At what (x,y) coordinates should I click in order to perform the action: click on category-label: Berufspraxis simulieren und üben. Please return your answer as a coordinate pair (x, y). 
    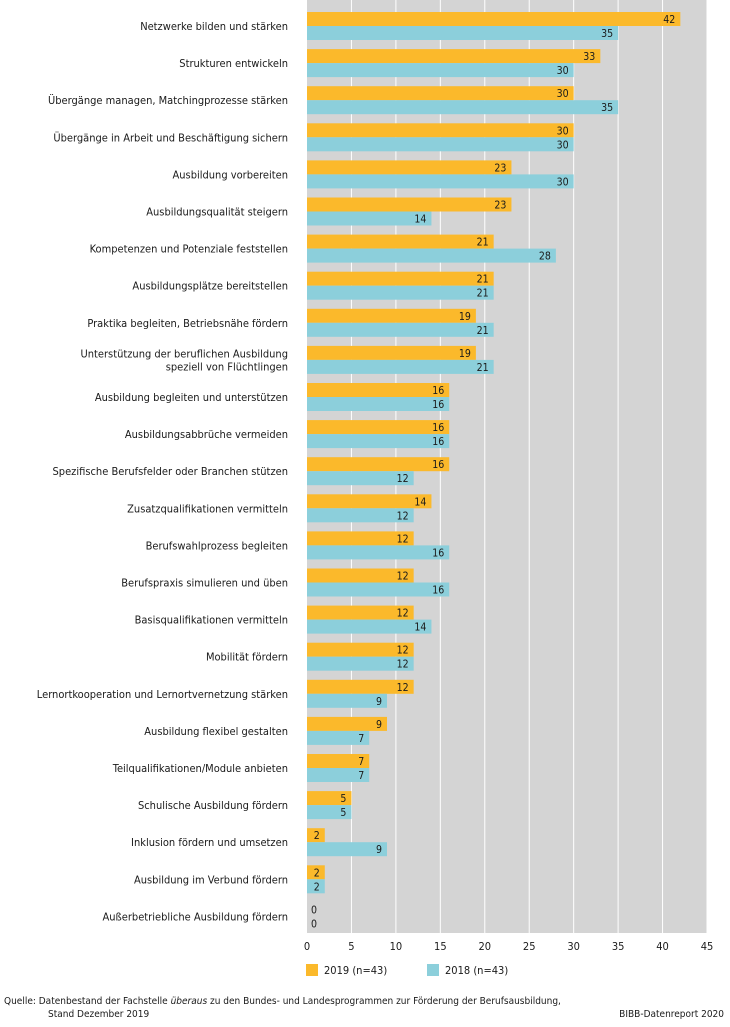
    Looking at the image, I should click on (204, 583).